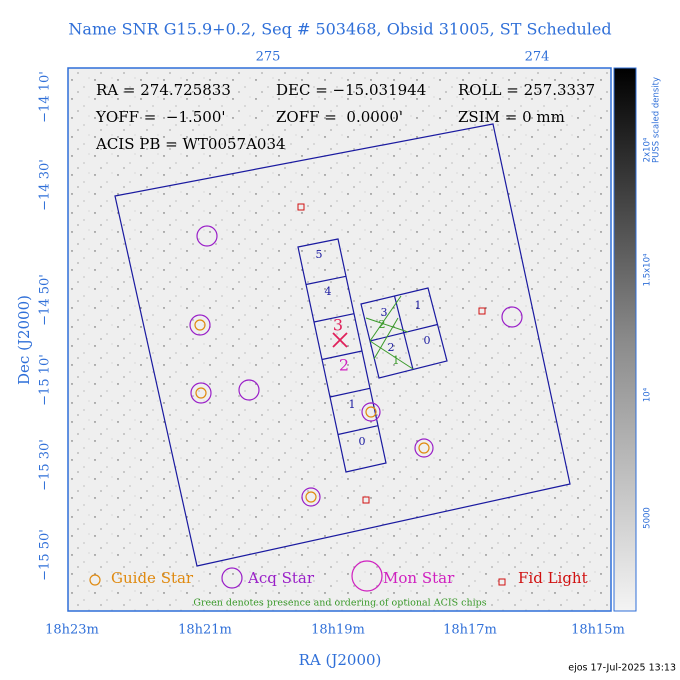  I want to click on info-text: RA = 274.725833, so click(163, 90).